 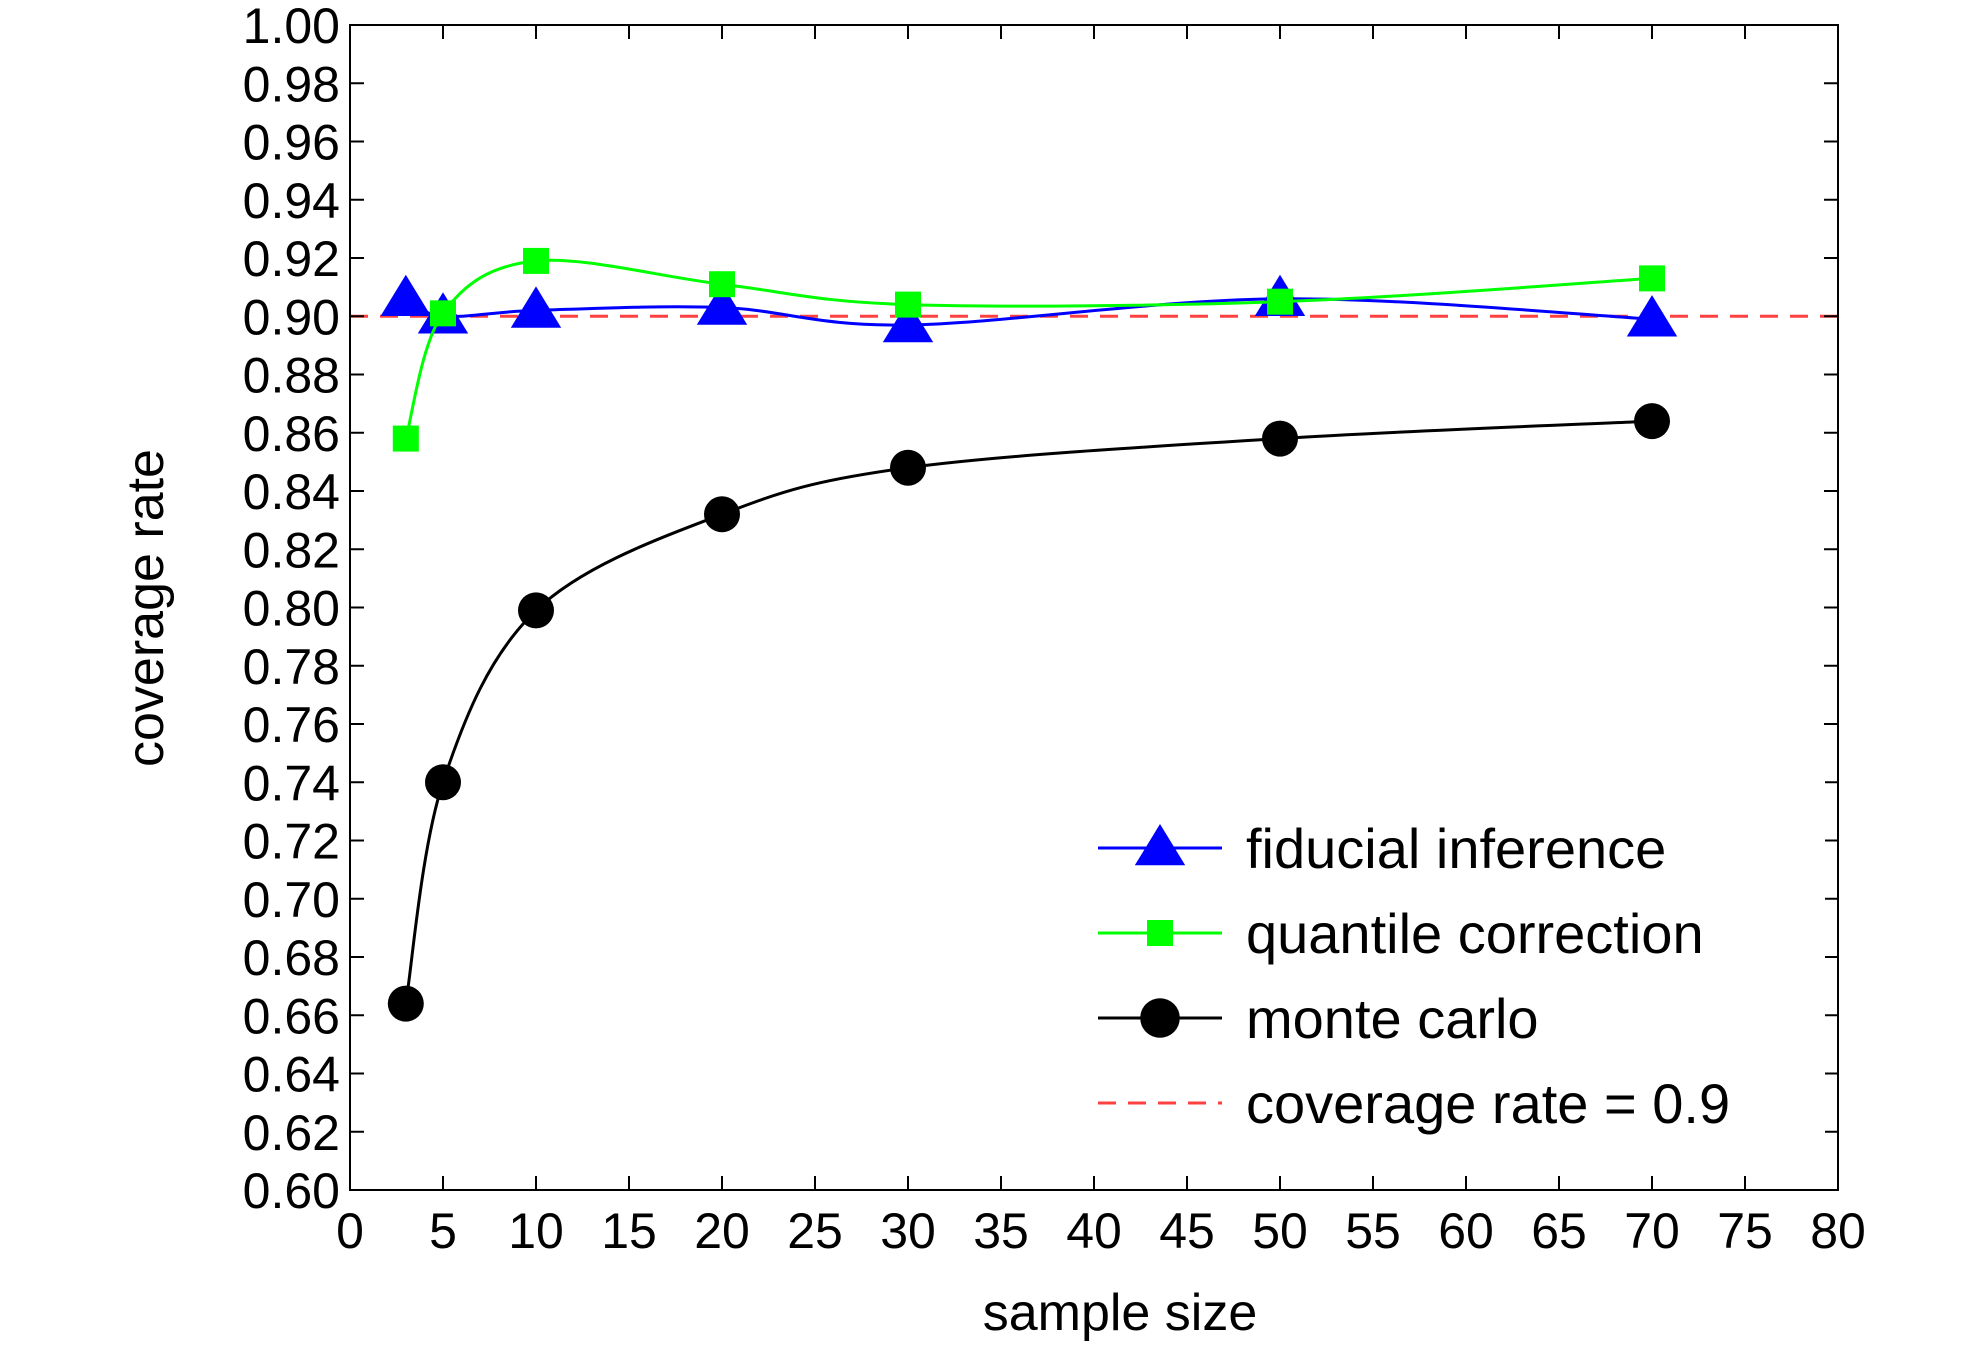 I want to click on legend-item-1-marker, so click(x=1160, y=845).